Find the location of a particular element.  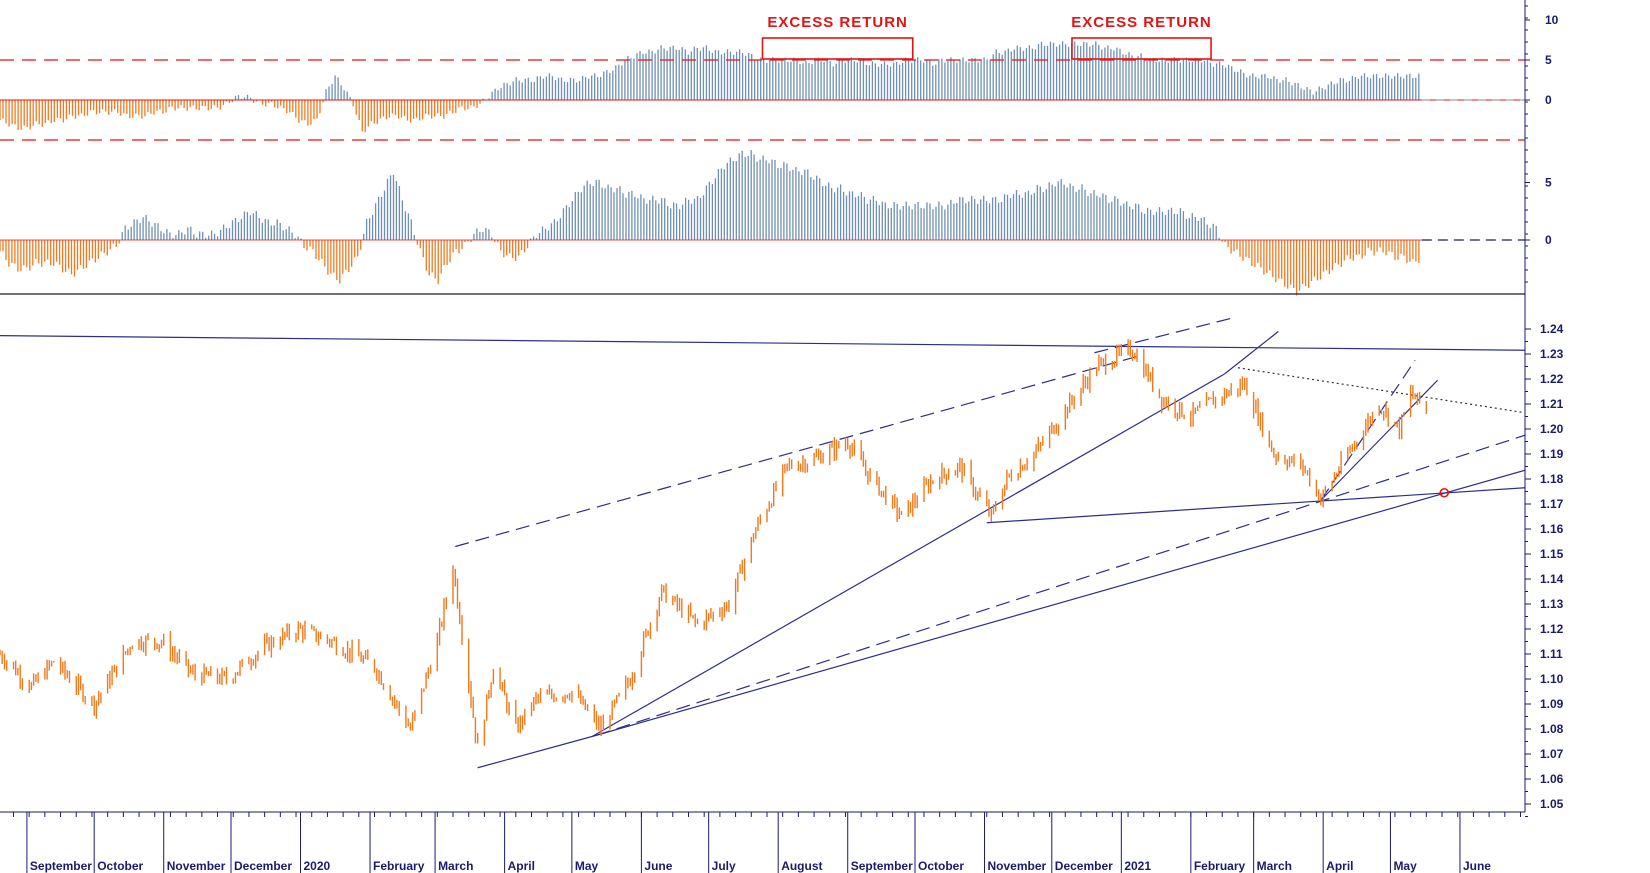

month-label: 2021 is located at coordinates (1137, 866).